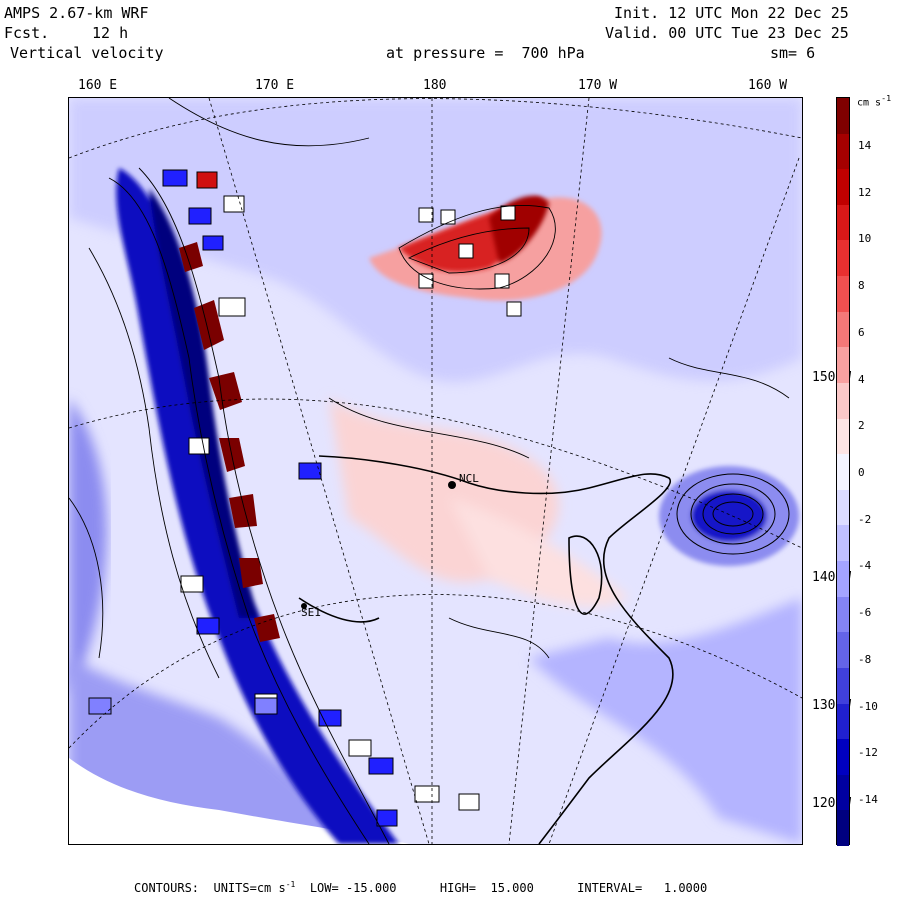 Image resolution: width=900 pixels, height=900 pixels. What do you see at coordinates (167, 888) in the screenshot?
I see `contours-label: CONTOURS:` at bounding box center [167, 888].